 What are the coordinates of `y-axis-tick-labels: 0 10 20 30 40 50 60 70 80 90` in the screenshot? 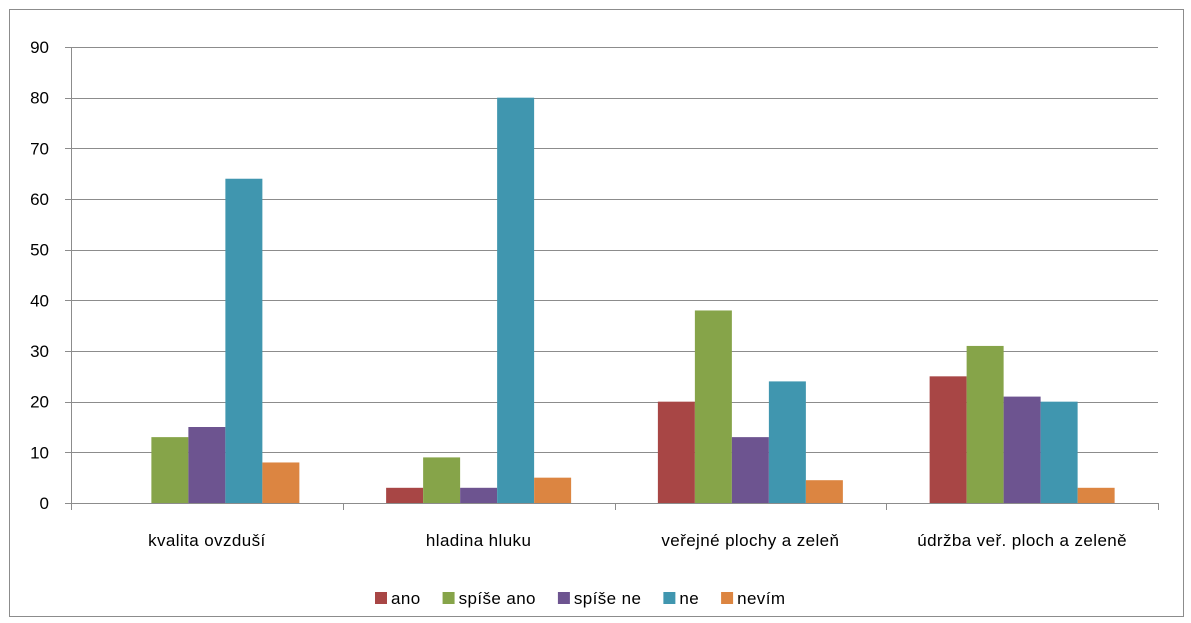 It's located at (39, 275).